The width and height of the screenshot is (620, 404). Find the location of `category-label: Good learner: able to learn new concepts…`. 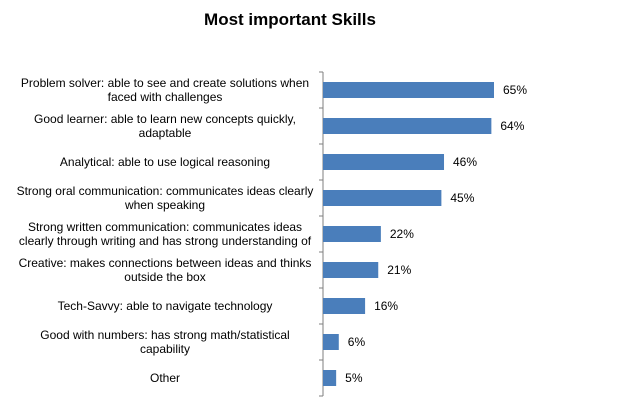

category-label: Good learner: able to learn new concepts… is located at coordinates (165, 126).